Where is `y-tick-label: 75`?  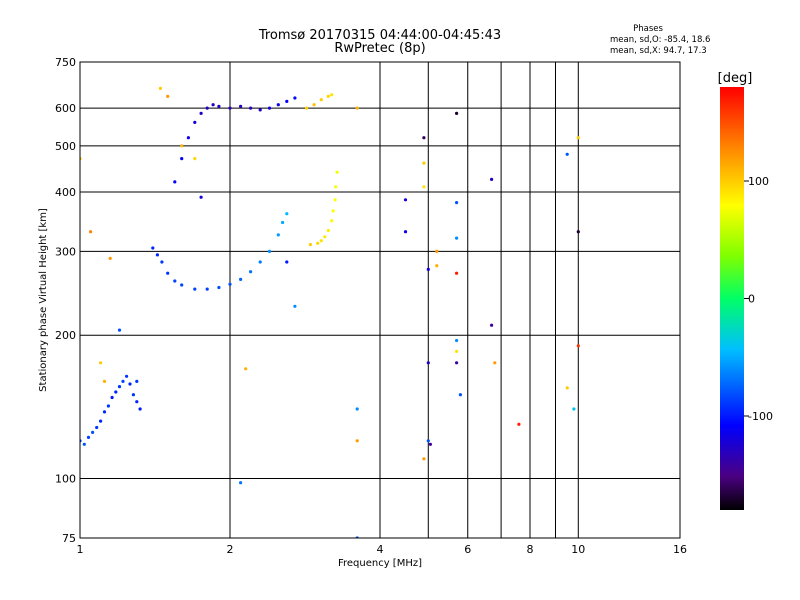 y-tick-label: 75 is located at coordinates (69, 538).